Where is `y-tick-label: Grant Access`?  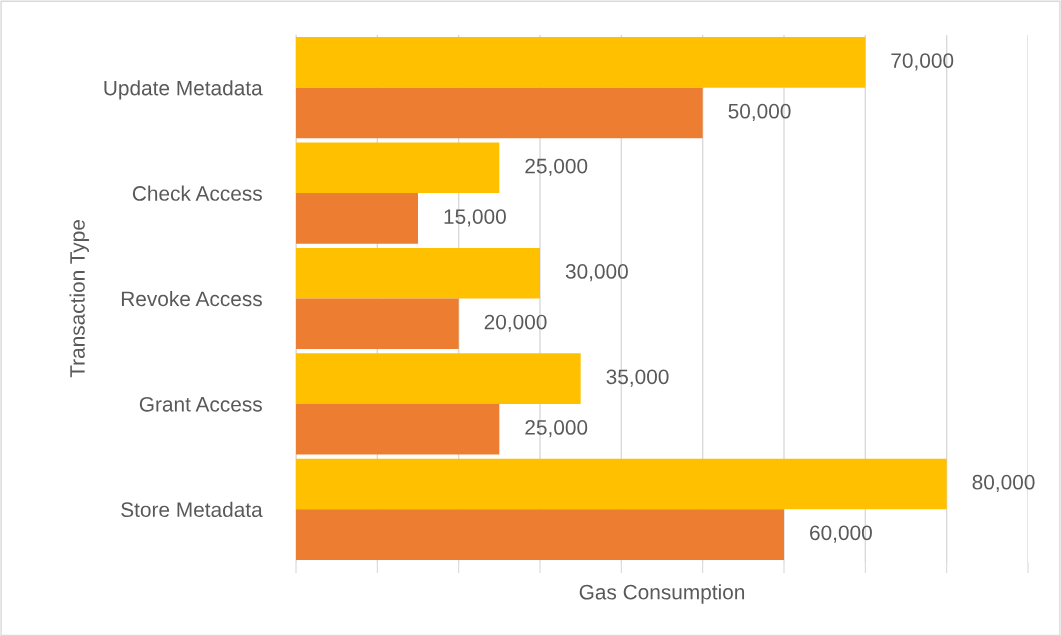 y-tick-label: Grant Access is located at coordinates (200, 404).